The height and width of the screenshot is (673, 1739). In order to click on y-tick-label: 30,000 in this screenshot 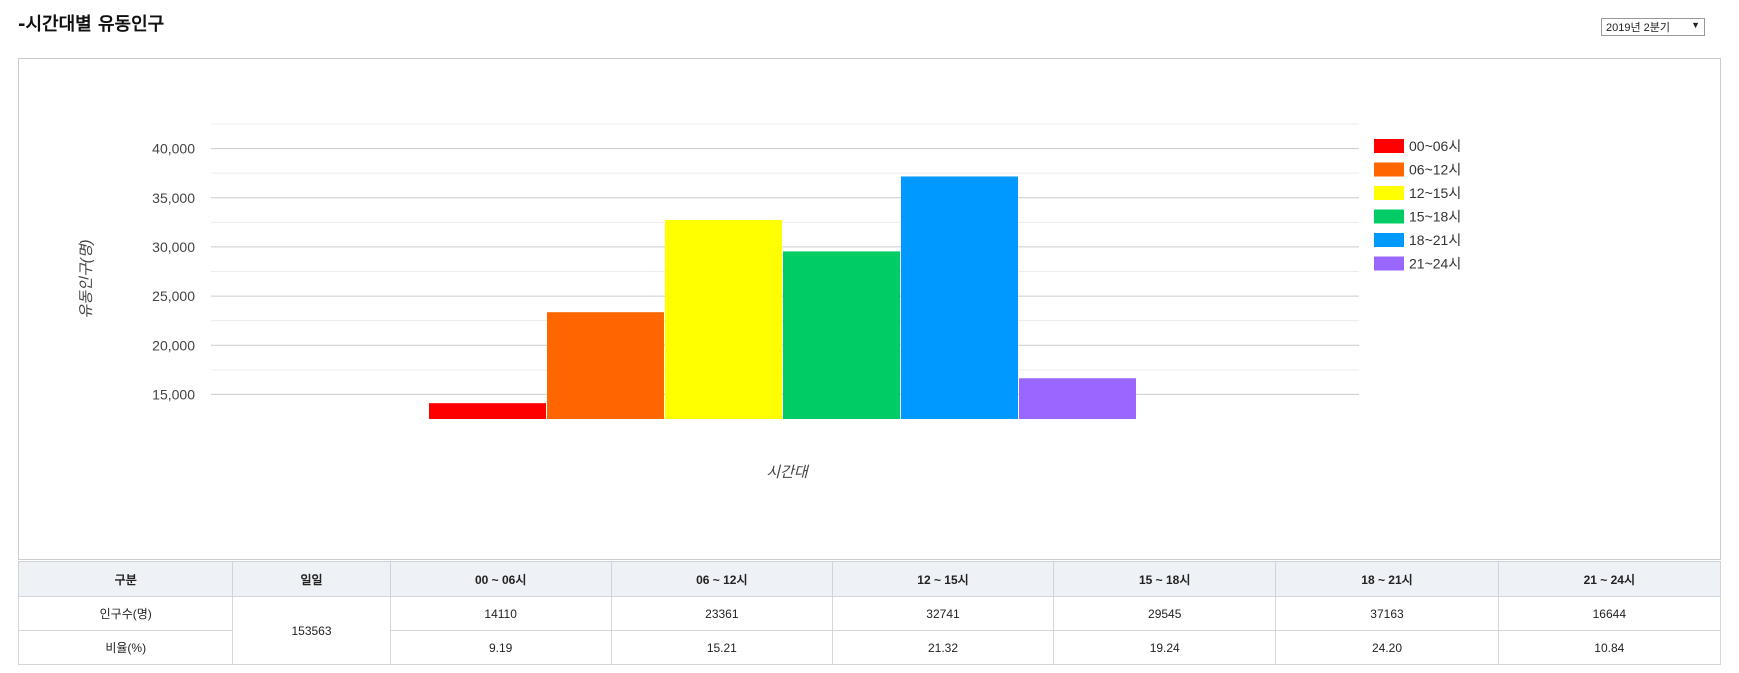, I will do `click(173, 247)`.